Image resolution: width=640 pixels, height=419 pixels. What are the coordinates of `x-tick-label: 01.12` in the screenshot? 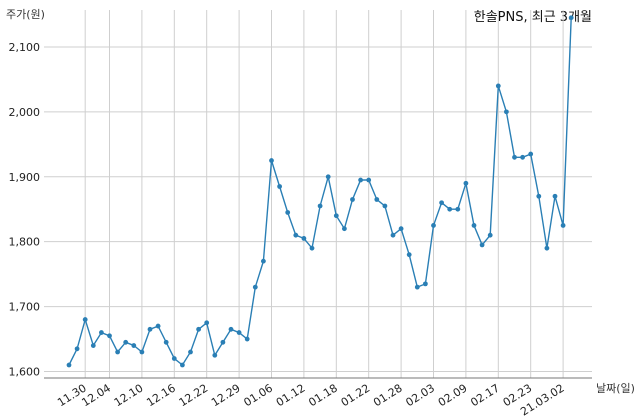 It's located at (291, 396).